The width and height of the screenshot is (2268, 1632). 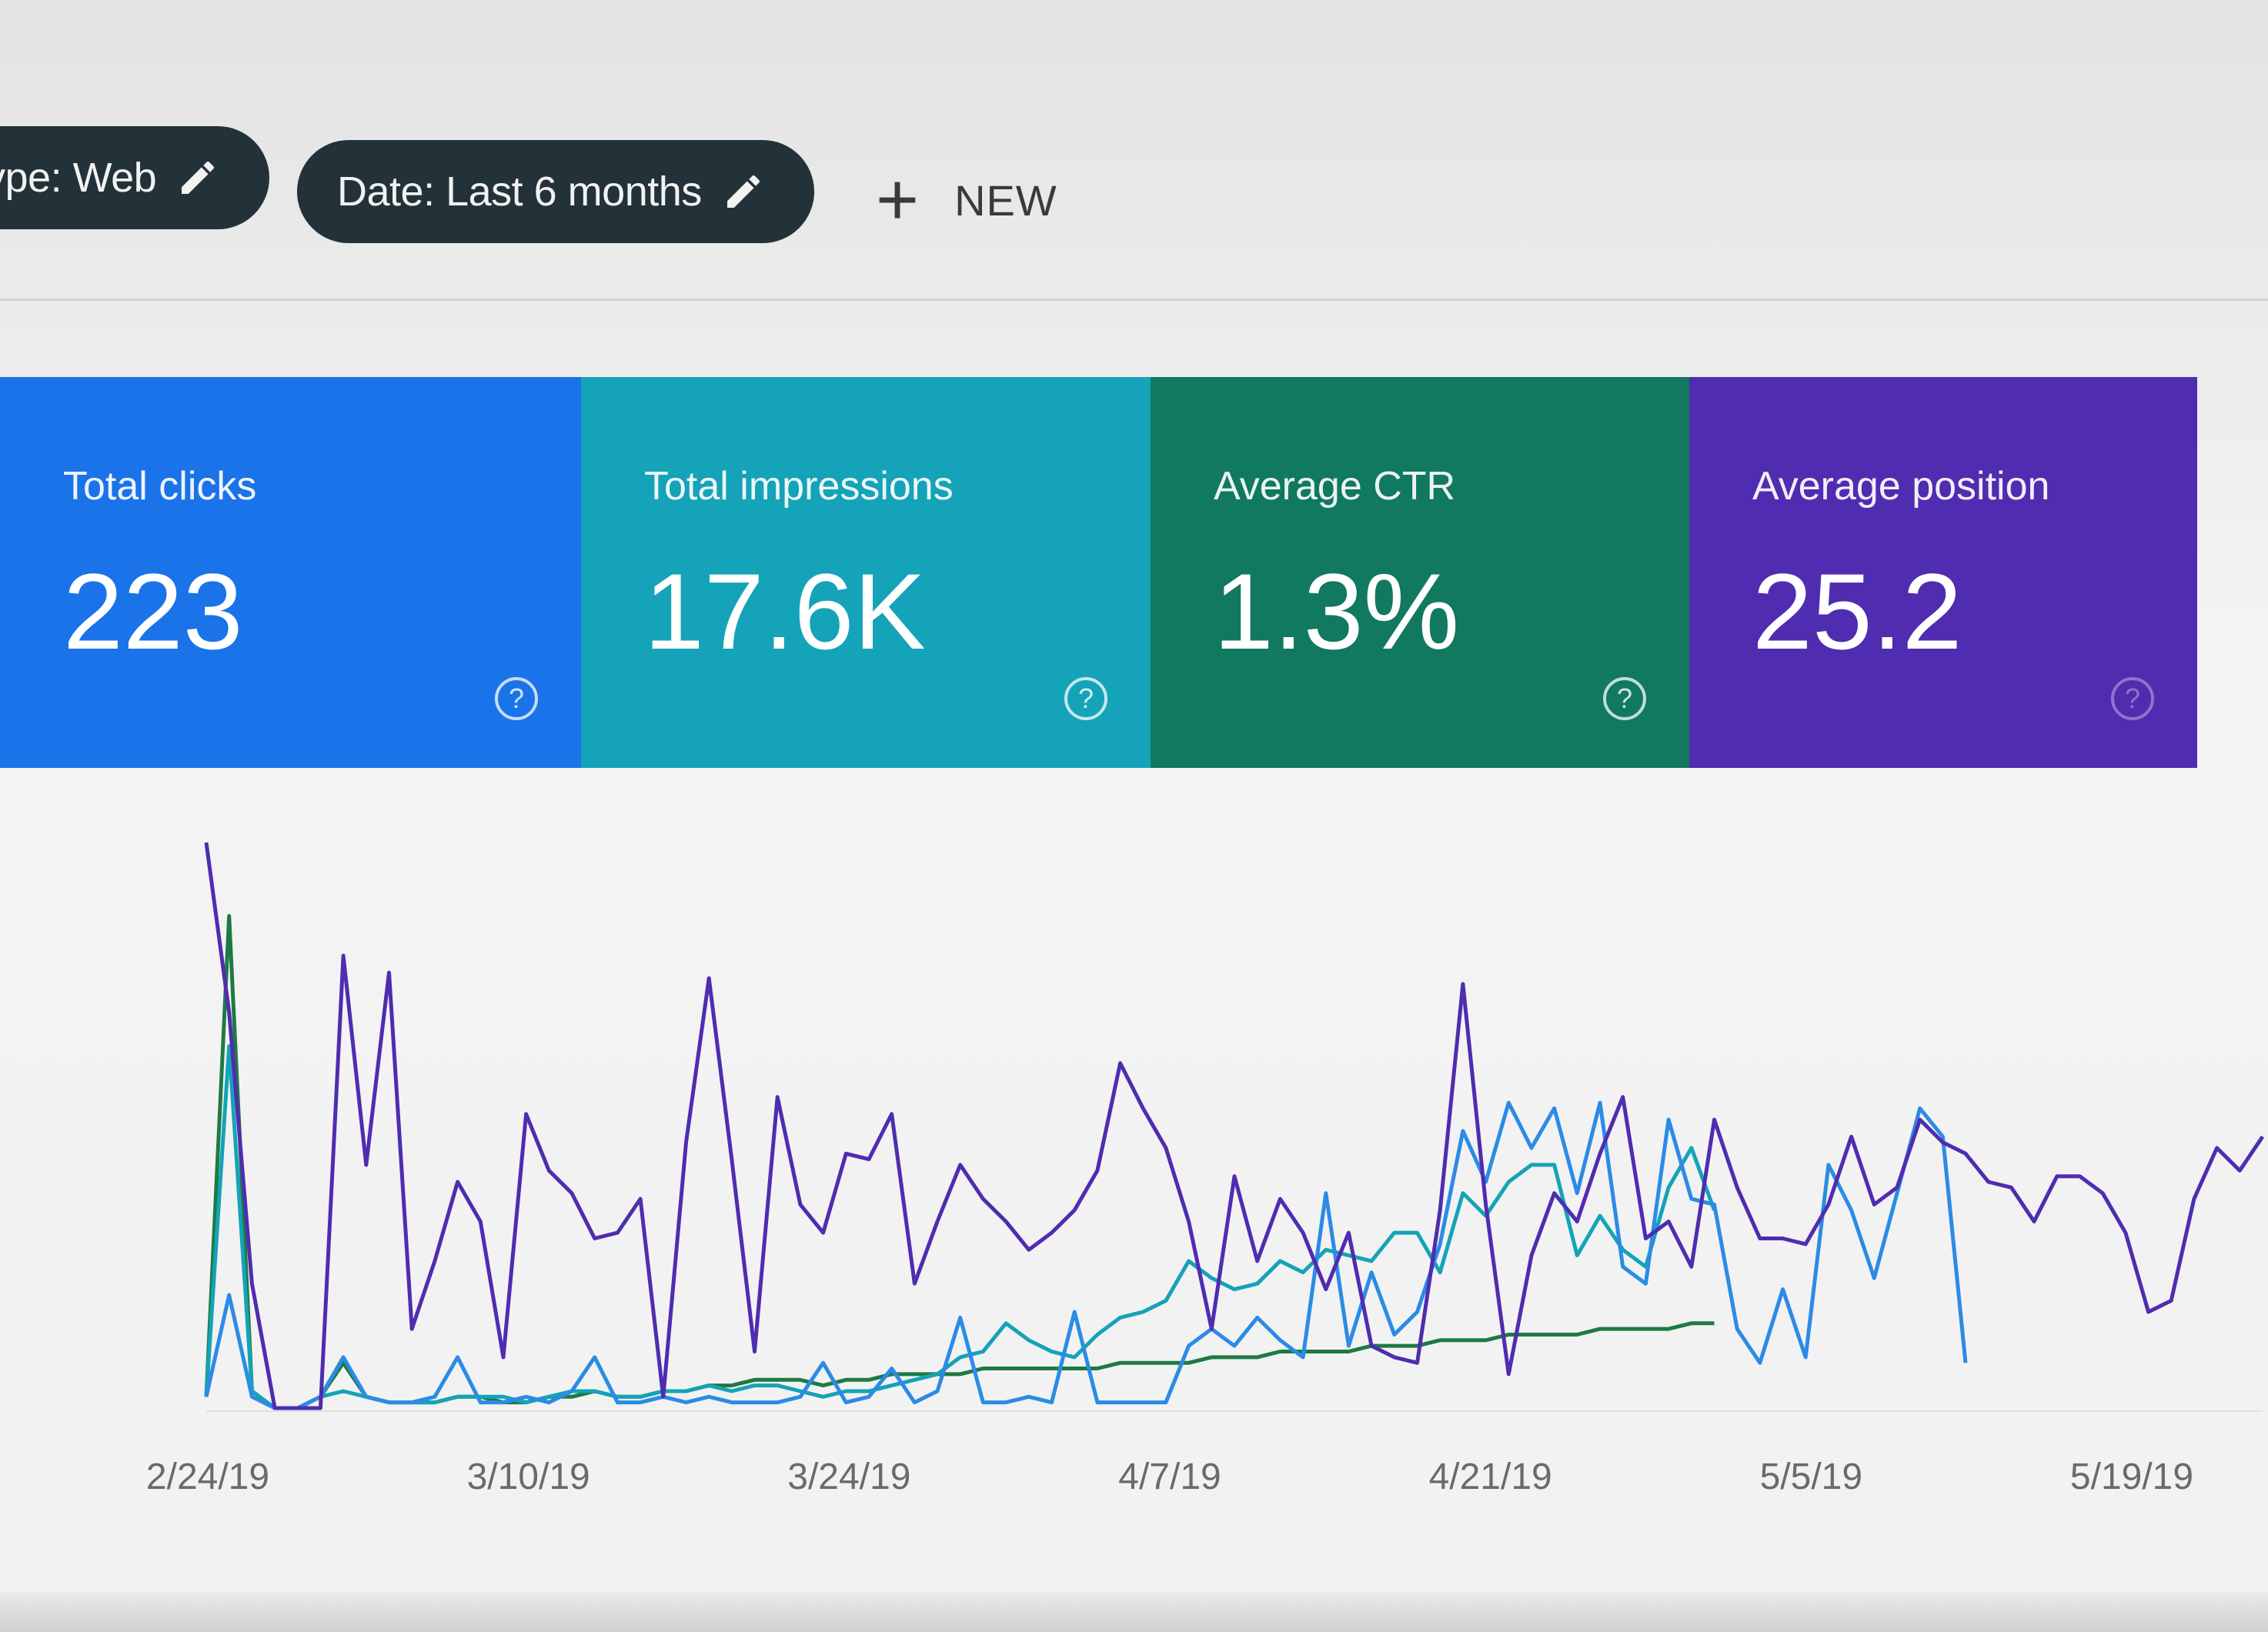 I want to click on card-value: 223, so click(x=153, y=611).